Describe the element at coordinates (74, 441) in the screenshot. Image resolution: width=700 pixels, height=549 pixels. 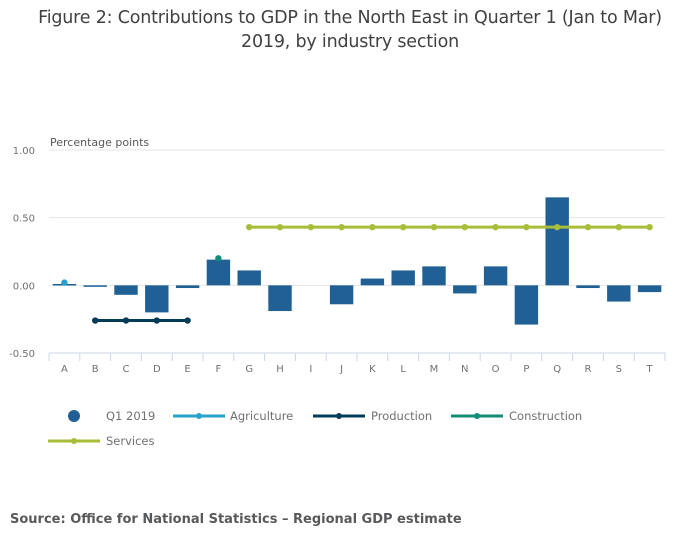
I see `legend-marker-services` at that location.